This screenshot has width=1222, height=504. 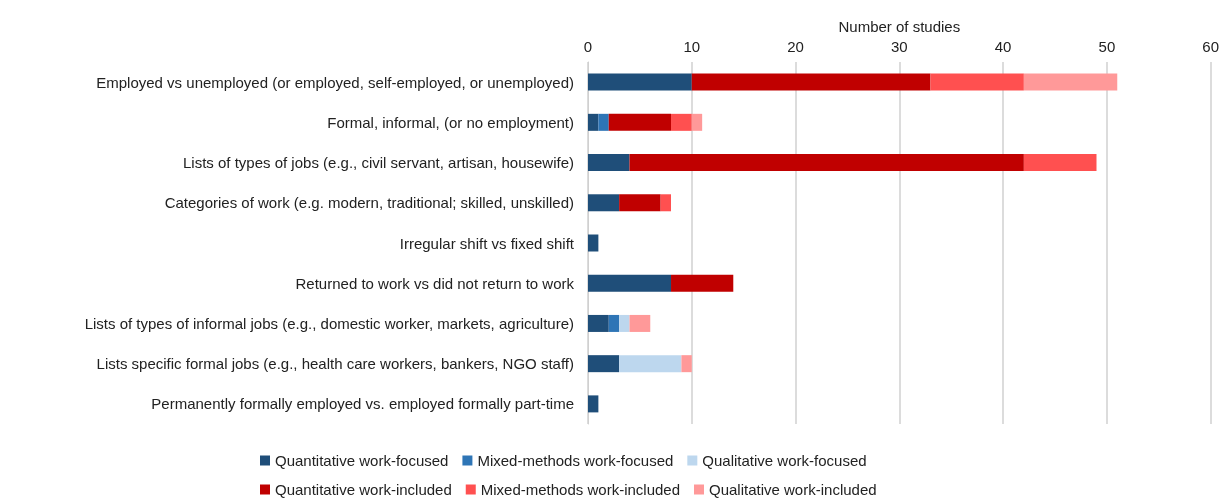 I want to click on y-tick-label: Lists of types of jobs (e.g., civil servant, artisan, housewife), so click(x=378, y=163).